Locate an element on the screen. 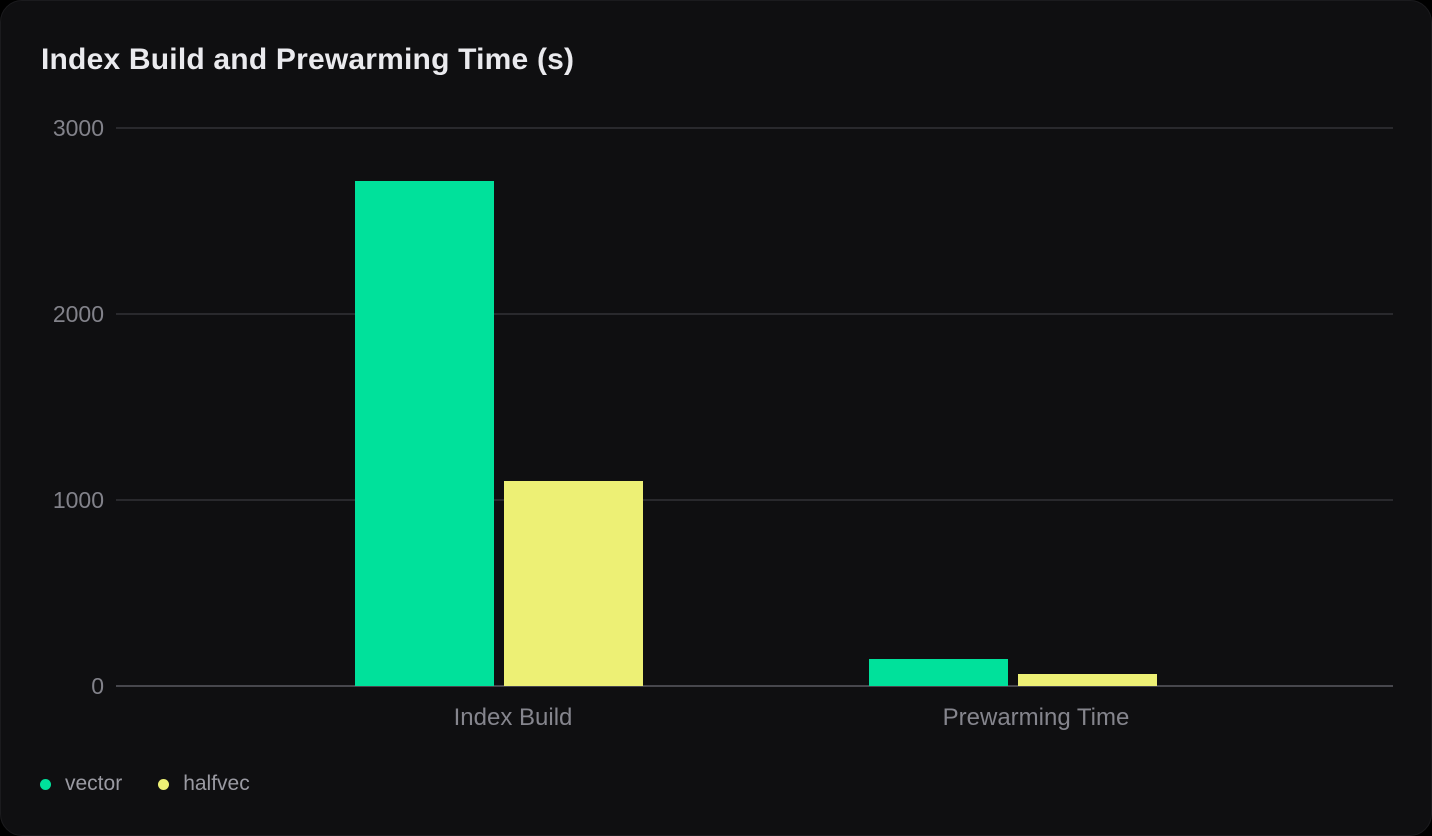 The image size is (1432, 836). legend-item-halfvec: halfvec is located at coordinates (204, 784).